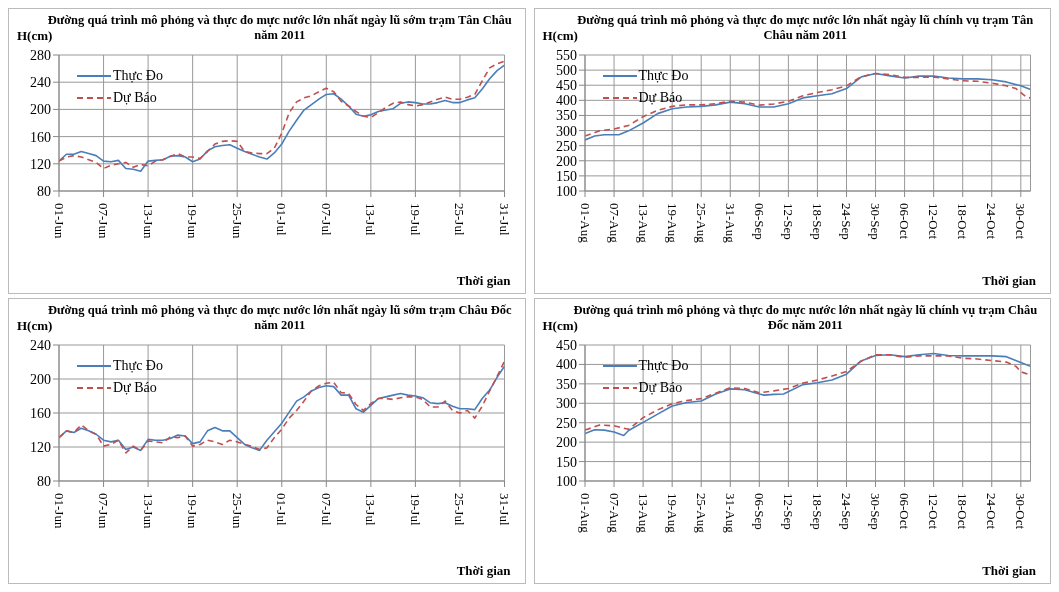 Image resolution: width=1059 pixels, height=592 pixels. What do you see at coordinates (566, 55) in the screenshot?
I see `y-tick-label: 550` at bounding box center [566, 55].